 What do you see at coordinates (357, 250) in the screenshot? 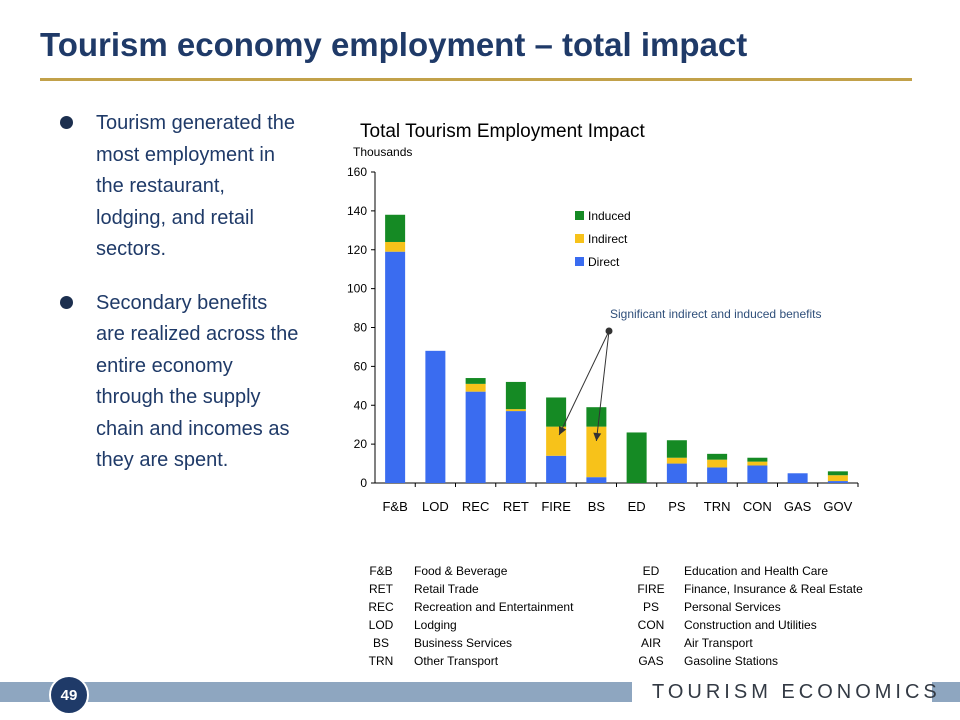
I see `y-tick-label: 120` at bounding box center [357, 250].